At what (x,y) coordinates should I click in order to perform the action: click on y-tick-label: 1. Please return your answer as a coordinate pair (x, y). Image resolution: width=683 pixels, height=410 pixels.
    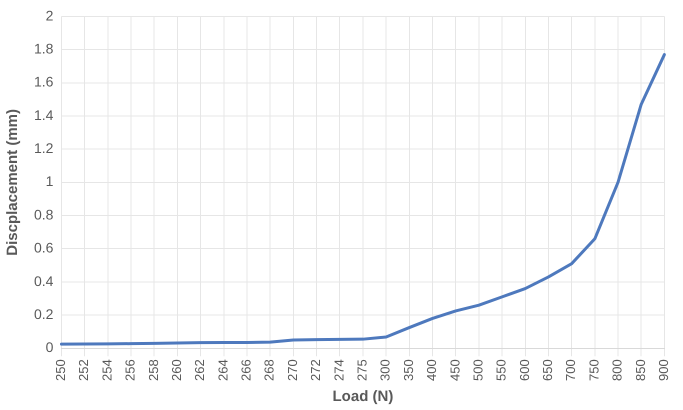
    Looking at the image, I should click on (50, 181).